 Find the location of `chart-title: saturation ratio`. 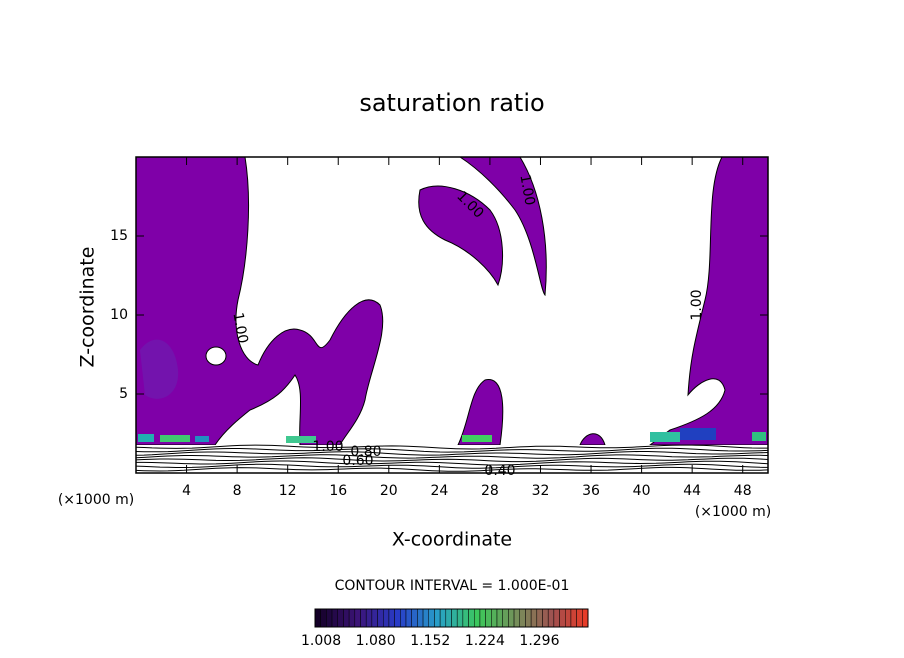

chart-title: saturation ratio is located at coordinates (451, 103).